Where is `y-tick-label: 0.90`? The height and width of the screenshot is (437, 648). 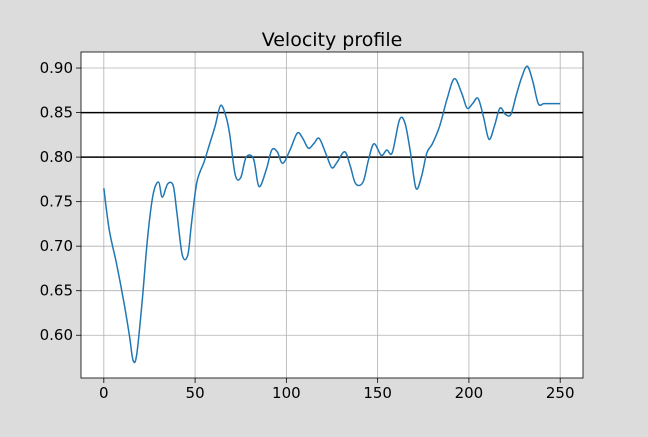 y-tick-label: 0.90 is located at coordinates (56, 68).